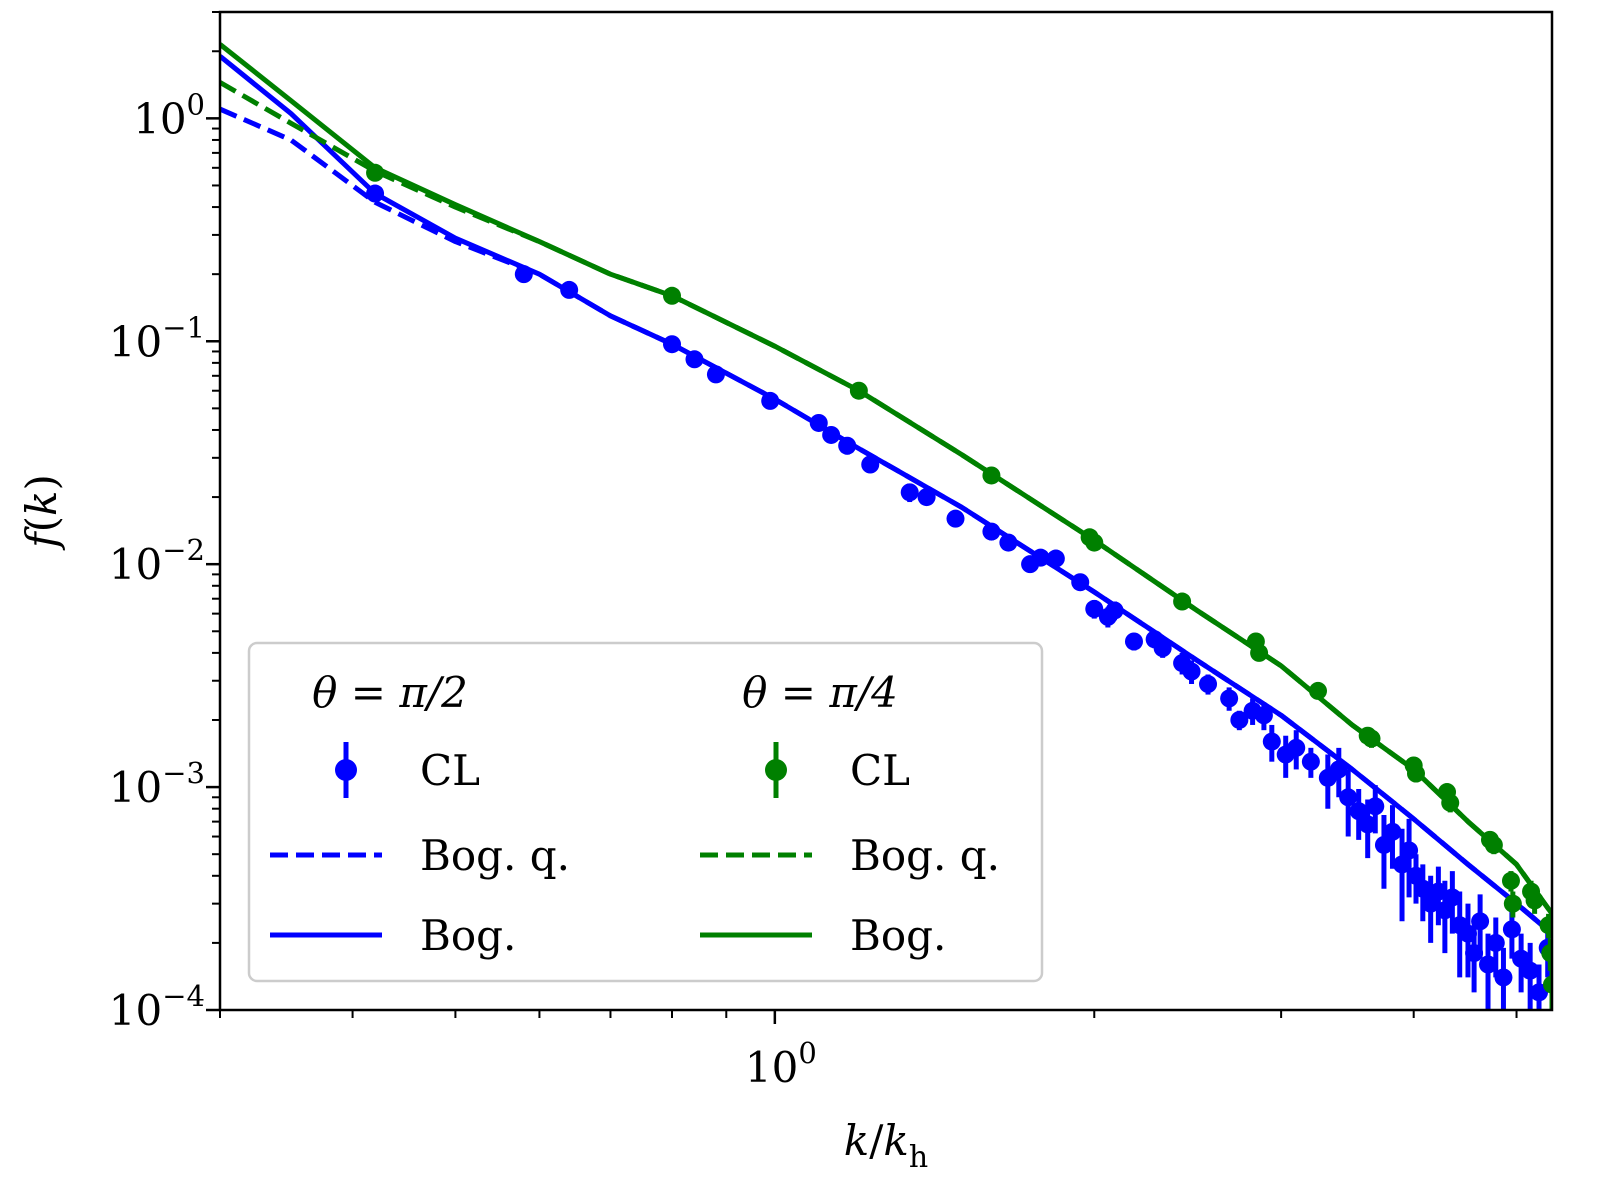 The image size is (1600, 1200). I want to click on x-label-part: /, so click(876, 1140).